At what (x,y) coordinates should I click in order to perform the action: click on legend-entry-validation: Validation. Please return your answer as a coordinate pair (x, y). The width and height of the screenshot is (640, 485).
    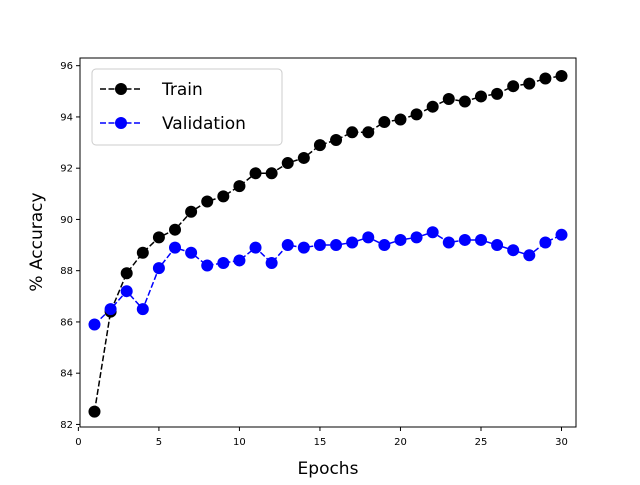
    Looking at the image, I should click on (173, 124).